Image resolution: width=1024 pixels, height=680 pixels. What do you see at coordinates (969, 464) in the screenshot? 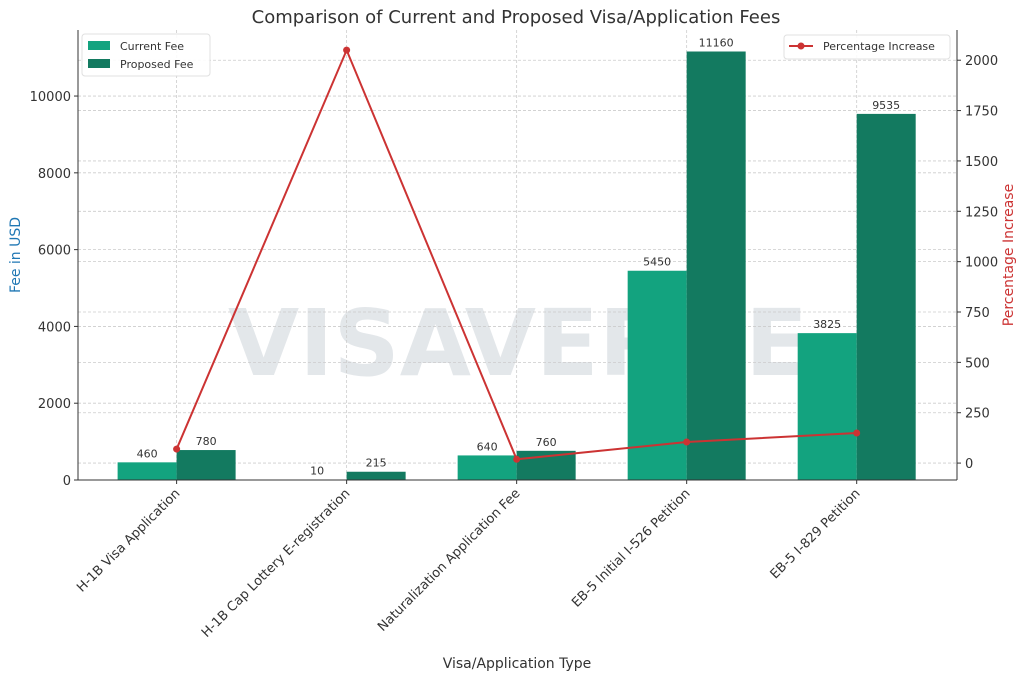
I see `y2-tick-label: 0` at bounding box center [969, 464].